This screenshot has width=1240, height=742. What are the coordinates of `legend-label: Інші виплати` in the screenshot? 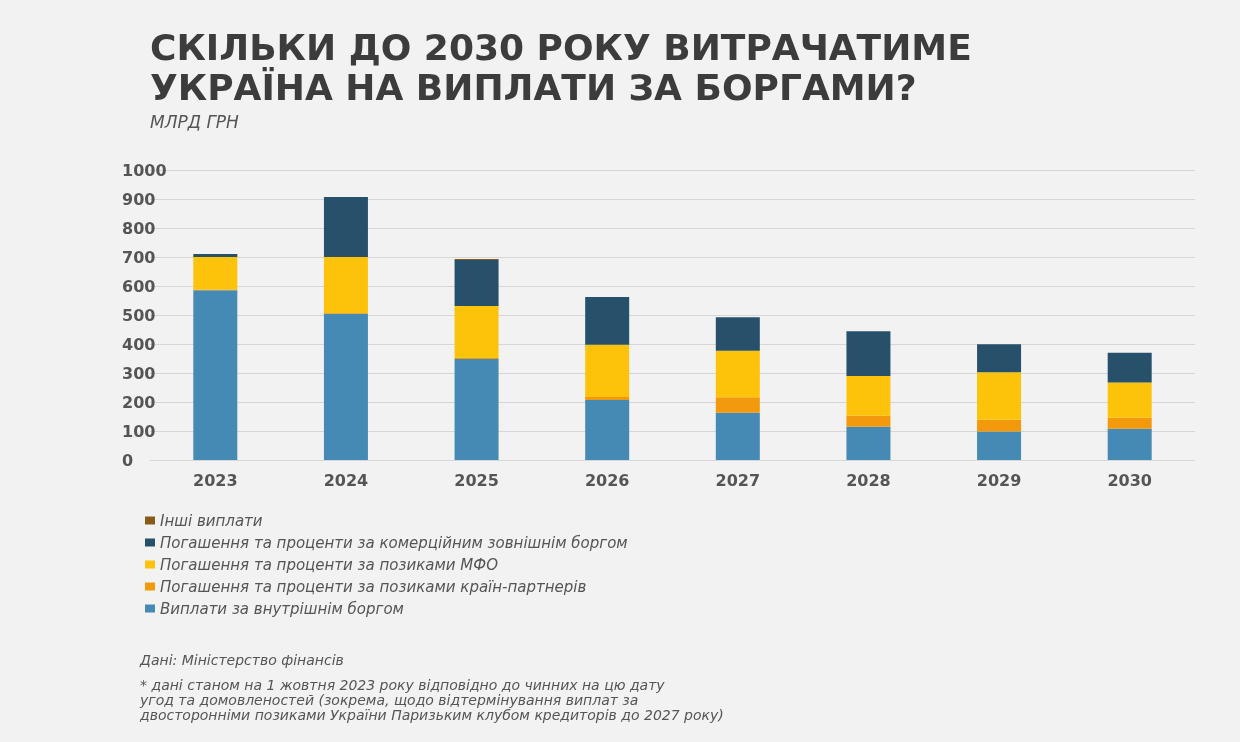 It's located at (211, 520).